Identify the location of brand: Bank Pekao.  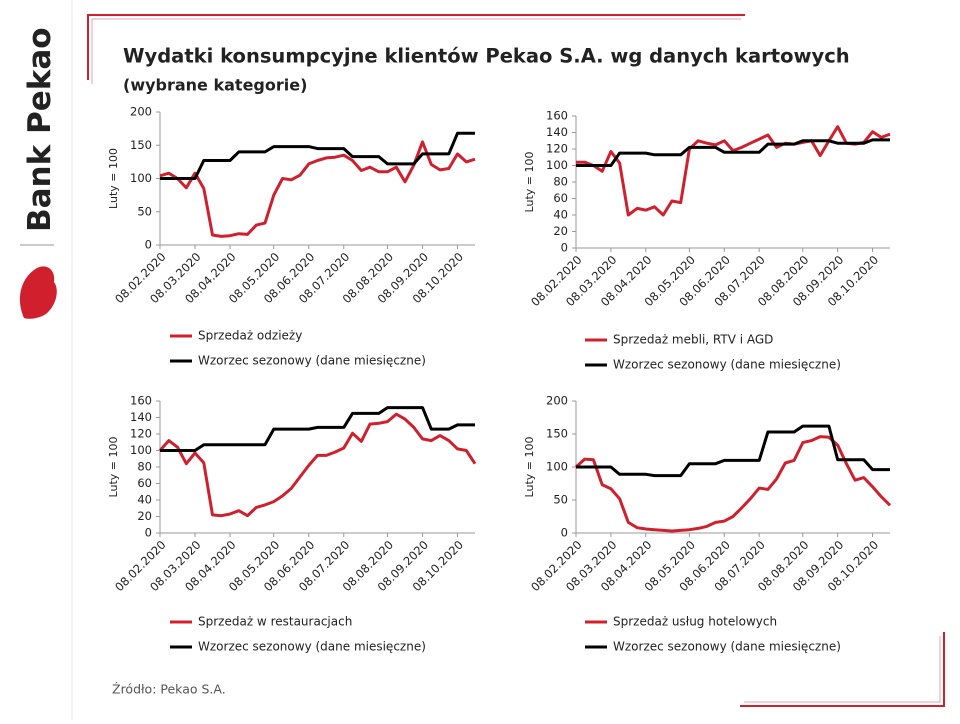
(40, 129).